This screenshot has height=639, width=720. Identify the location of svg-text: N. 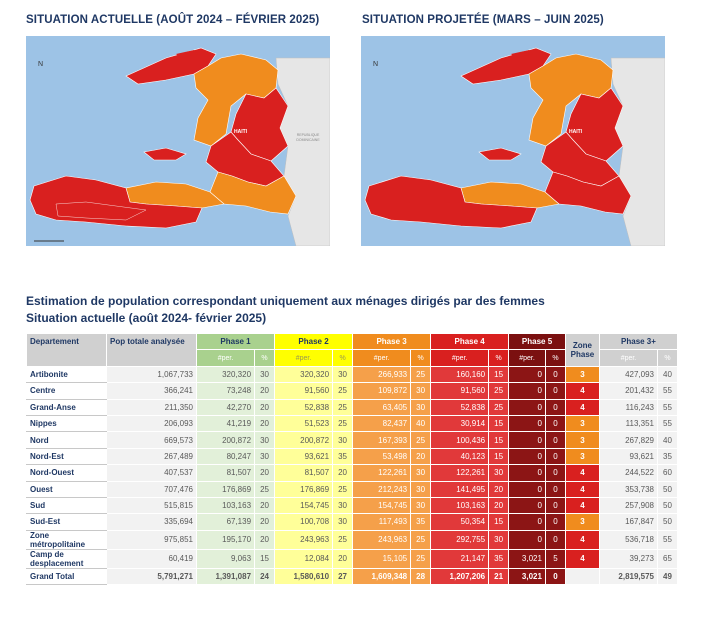
(375, 64).